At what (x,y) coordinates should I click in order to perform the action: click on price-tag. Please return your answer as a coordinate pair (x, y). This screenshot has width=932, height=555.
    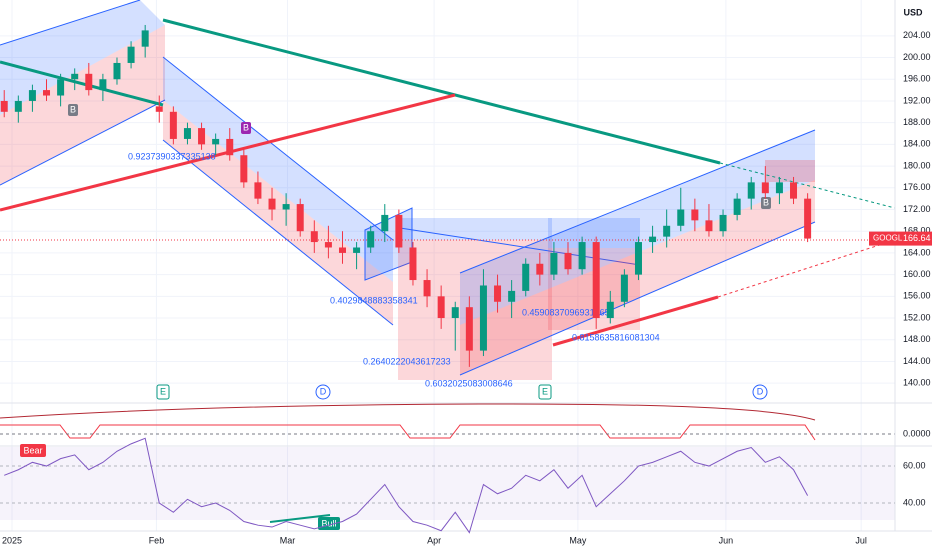
    Looking at the image, I should click on (900, 238).